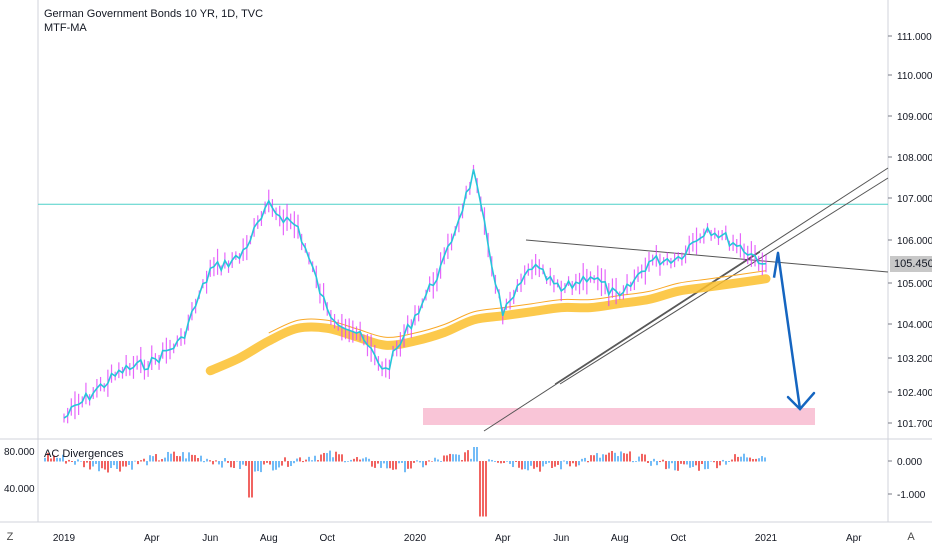 The image size is (932, 555). Describe the element at coordinates (415, 538) in the screenshot. I see `time-tick-label: 2020` at that location.